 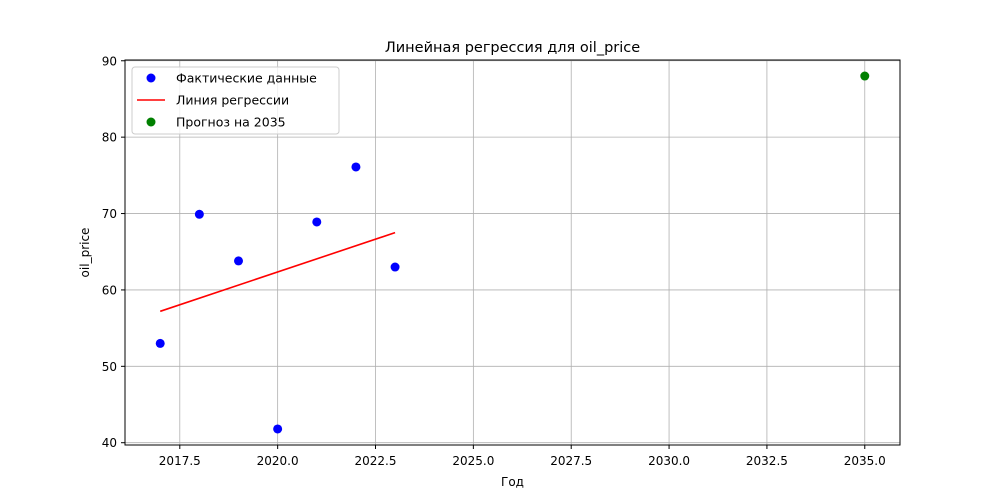 What do you see at coordinates (231, 122) in the screenshot?
I see `legend-entry-label: Прогноз на 2035` at bounding box center [231, 122].